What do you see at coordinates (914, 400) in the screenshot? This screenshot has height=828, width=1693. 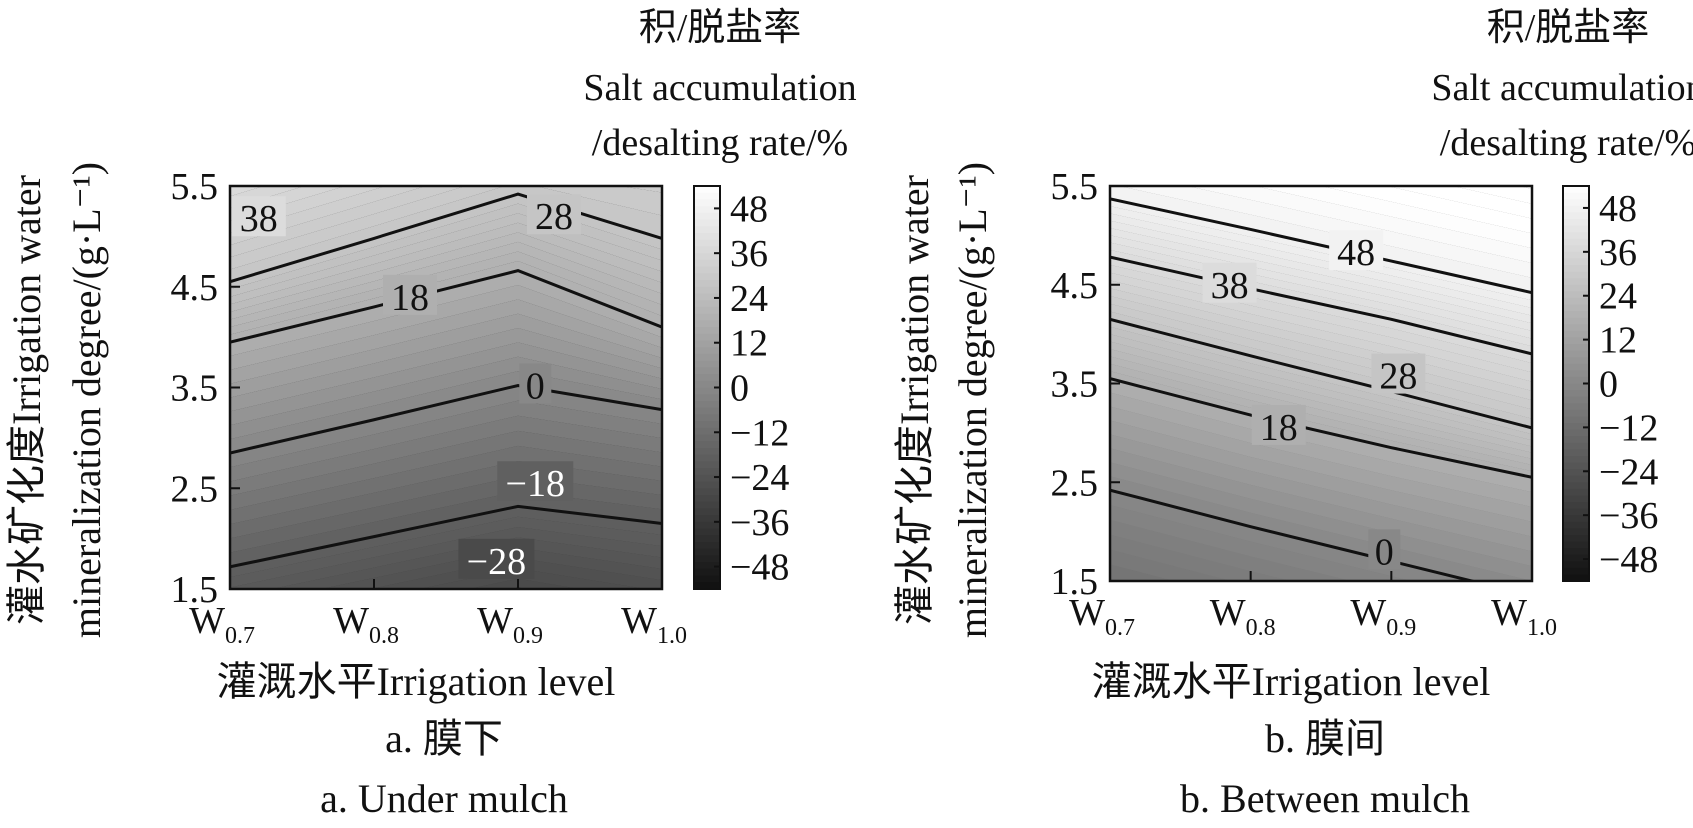 I see `y-axis-title-line1: 灌水矿化度Irrigation water` at bounding box center [914, 400].